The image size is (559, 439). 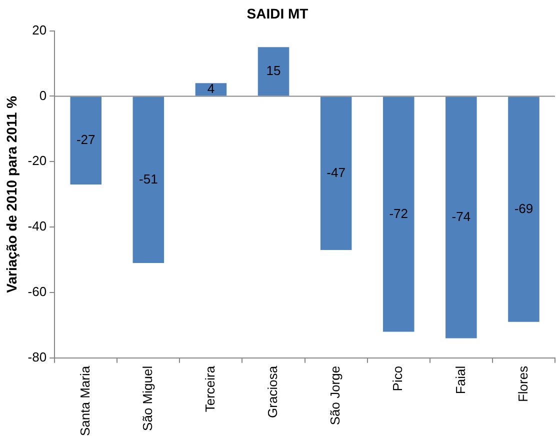 I want to click on x-tick-label: Faial, so click(x=460, y=380).